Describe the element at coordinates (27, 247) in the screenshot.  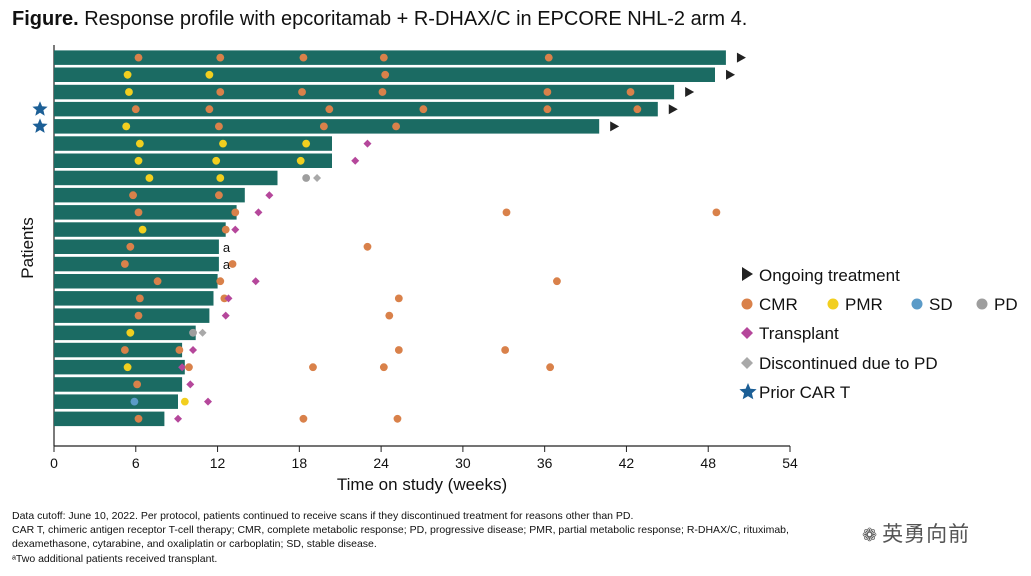
I see `y-axis-title: Patients` at that location.